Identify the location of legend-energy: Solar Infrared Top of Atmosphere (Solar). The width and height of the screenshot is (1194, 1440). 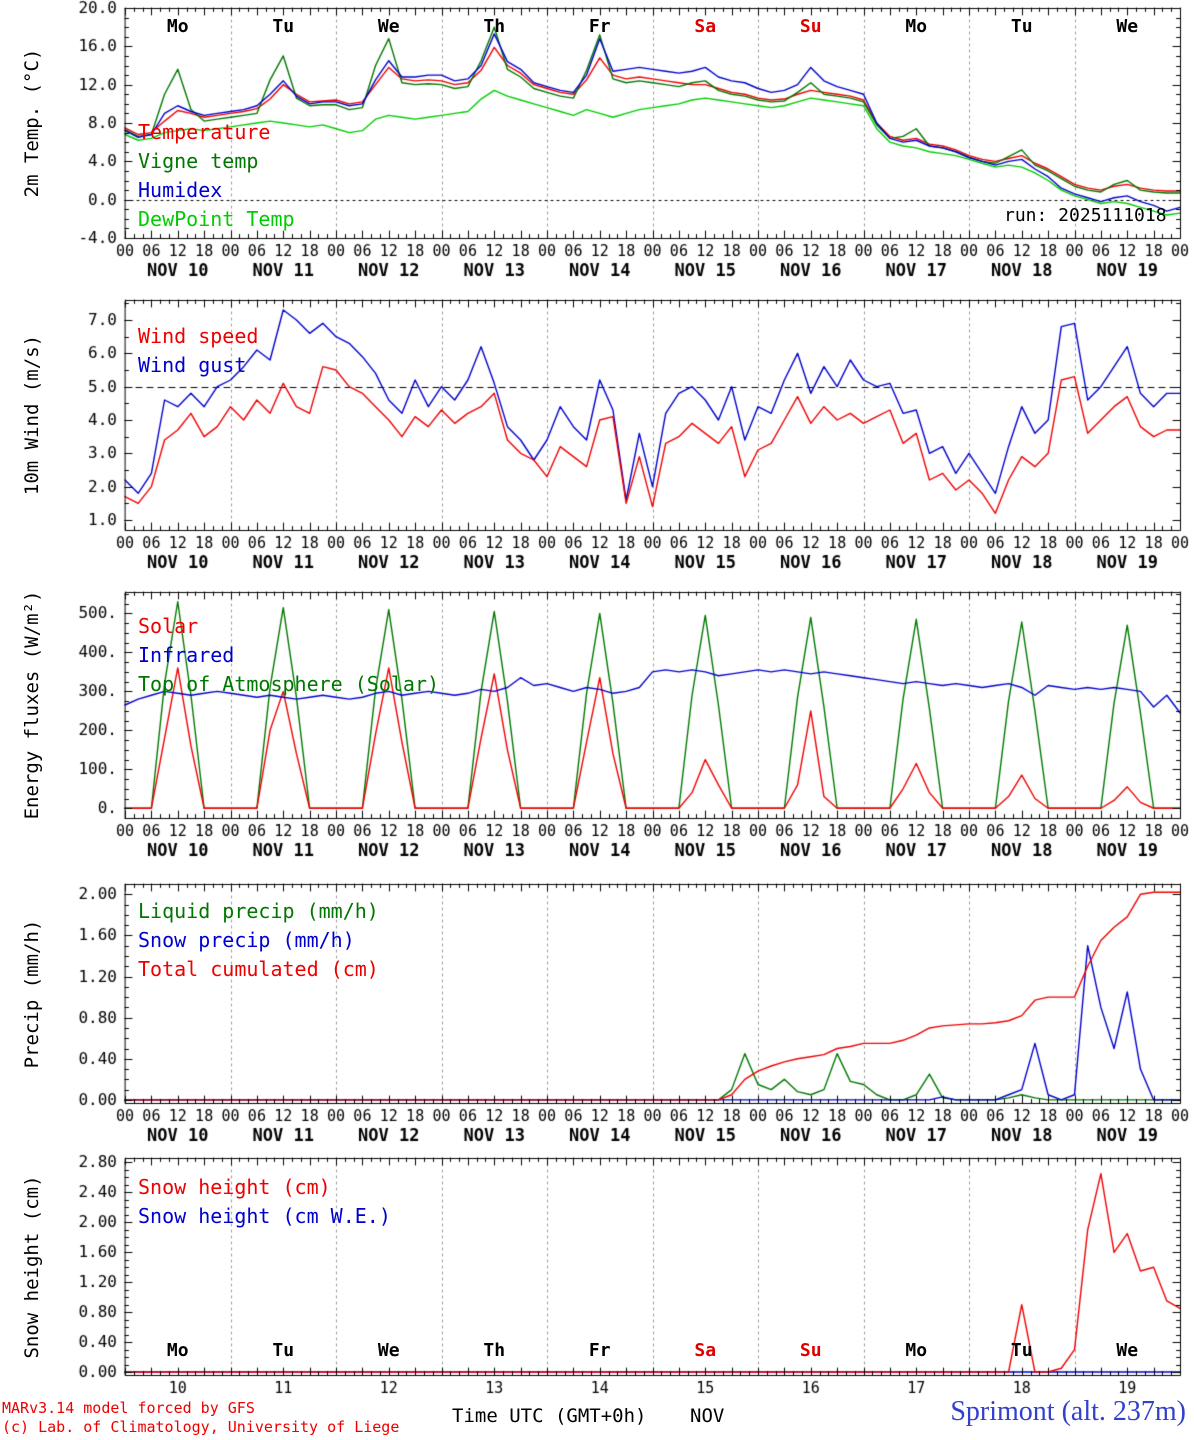
(288, 655).